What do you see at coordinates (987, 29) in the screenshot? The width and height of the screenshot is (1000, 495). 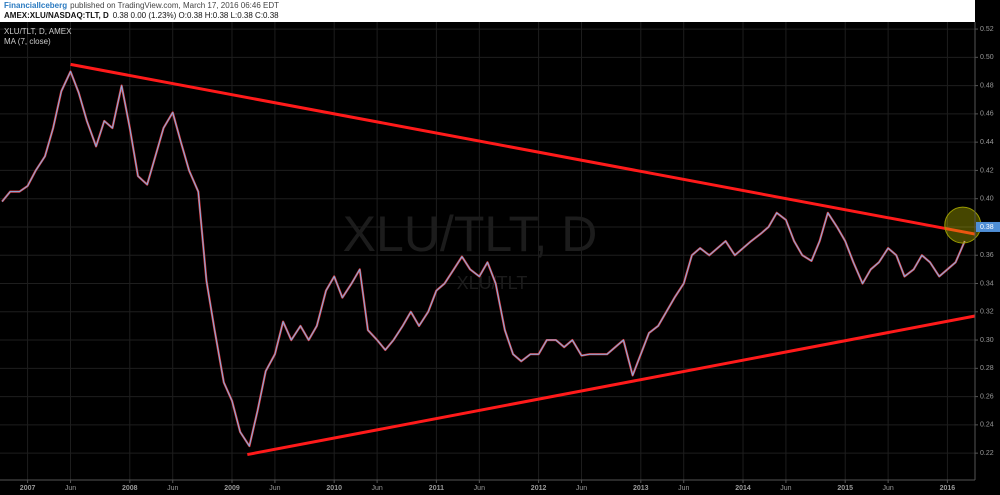 I see `y-tick-label: 0.52` at bounding box center [987, 29].